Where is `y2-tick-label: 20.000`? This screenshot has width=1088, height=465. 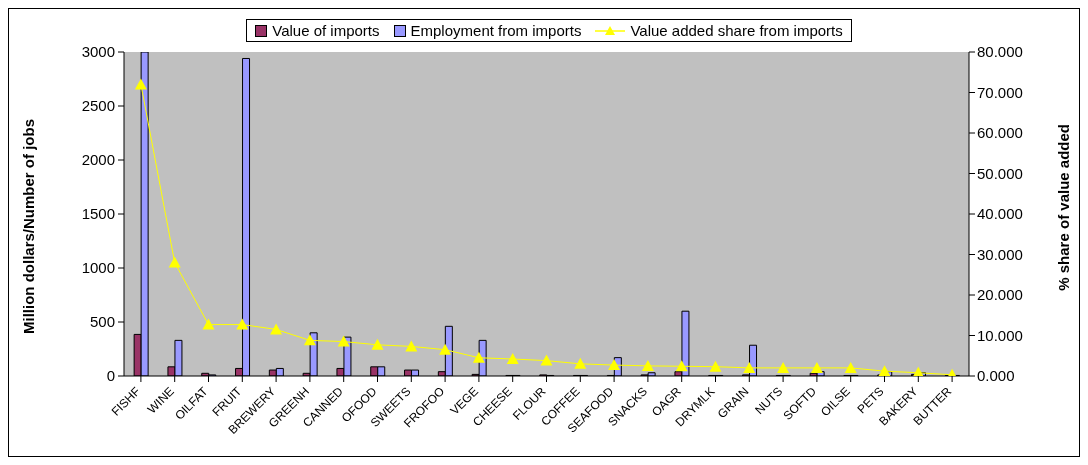 y2-tick-label: 20.000 is located at coordinates (1000, 295).